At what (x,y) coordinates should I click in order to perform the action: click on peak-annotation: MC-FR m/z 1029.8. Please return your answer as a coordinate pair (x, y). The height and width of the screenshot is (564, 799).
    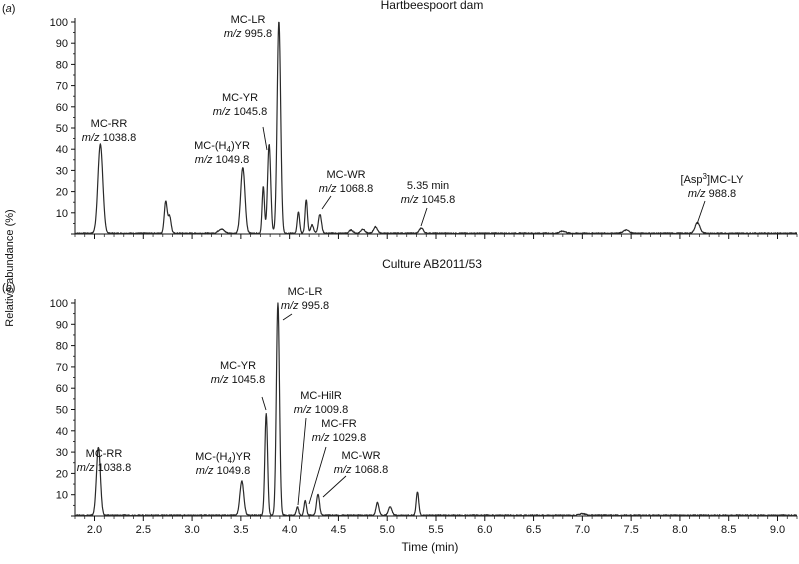
    Looking at the image, I should click on (337, 461).